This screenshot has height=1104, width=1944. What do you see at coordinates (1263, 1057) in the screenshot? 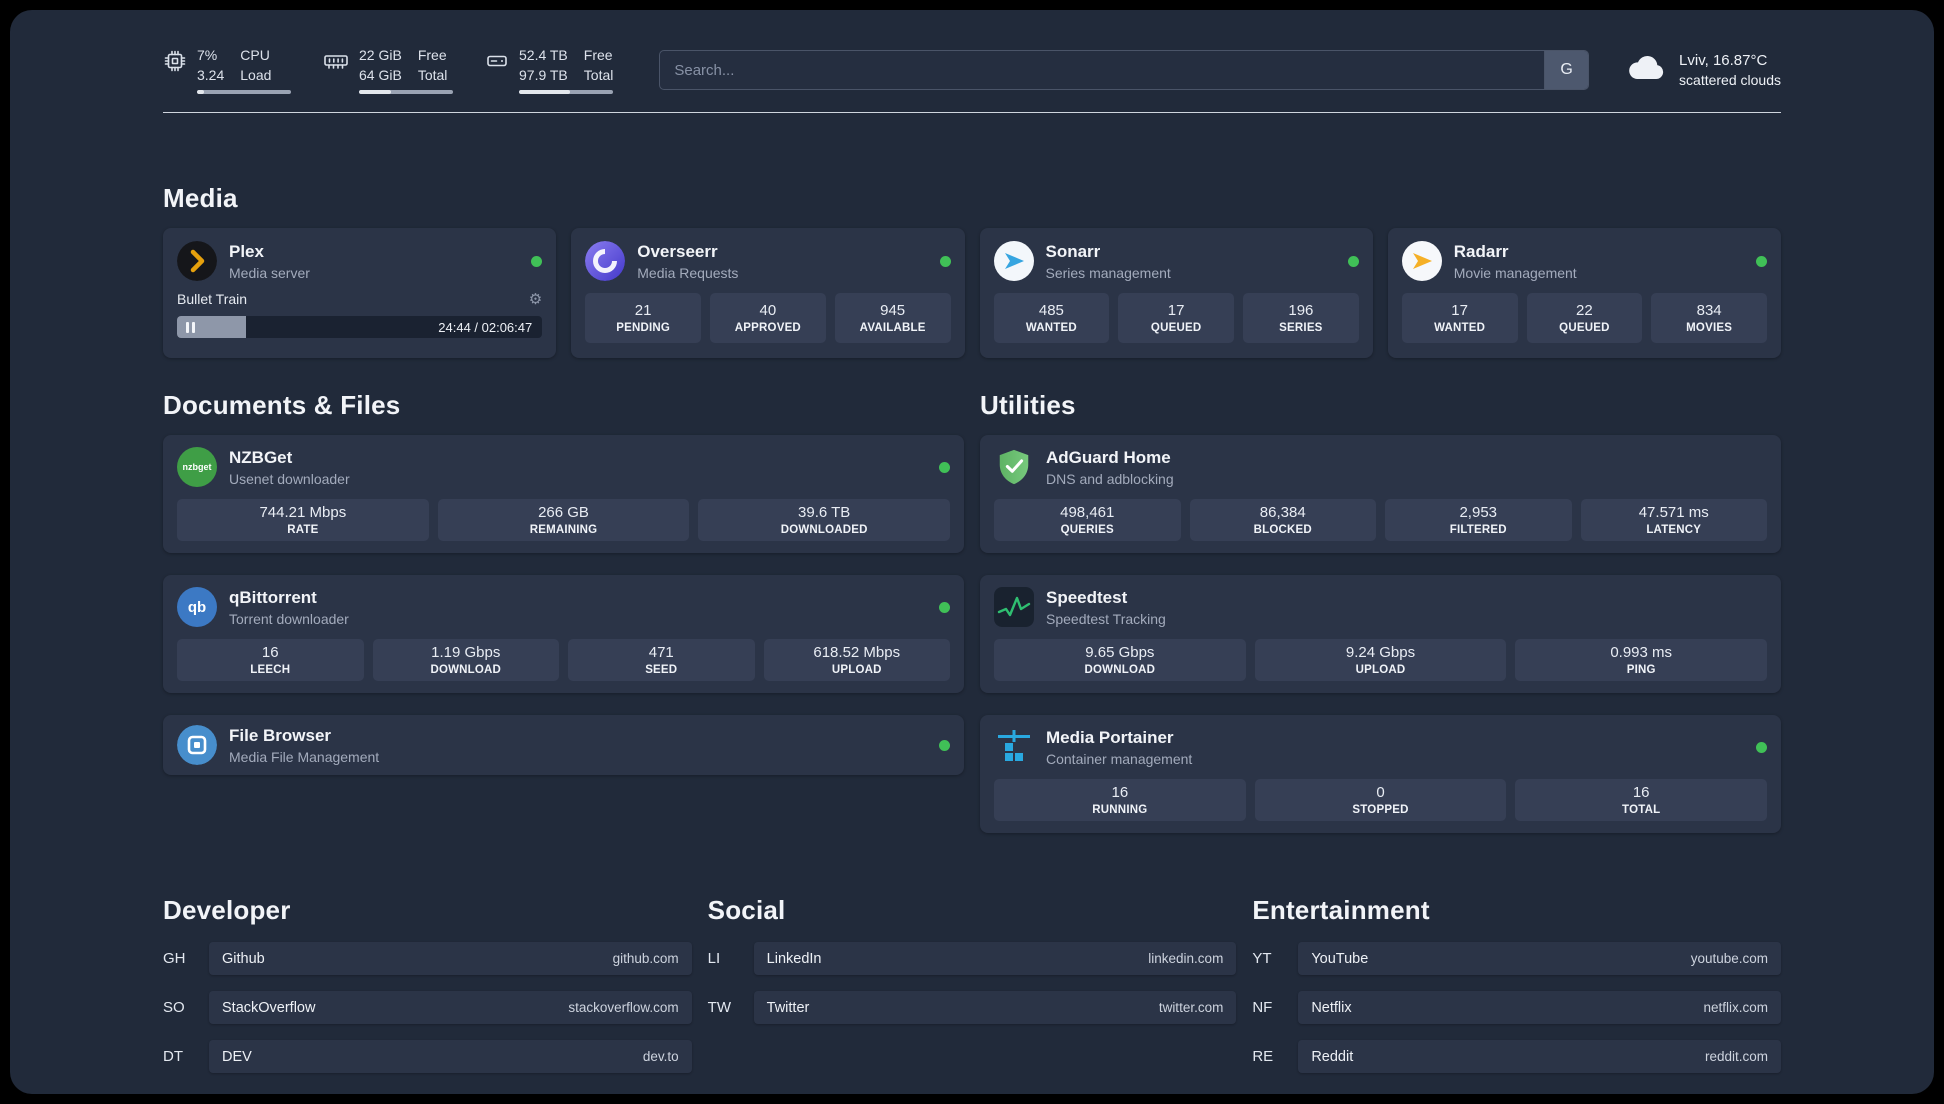
I see `bookmark-abbr: RE` at bounding box center [1263, 1057].